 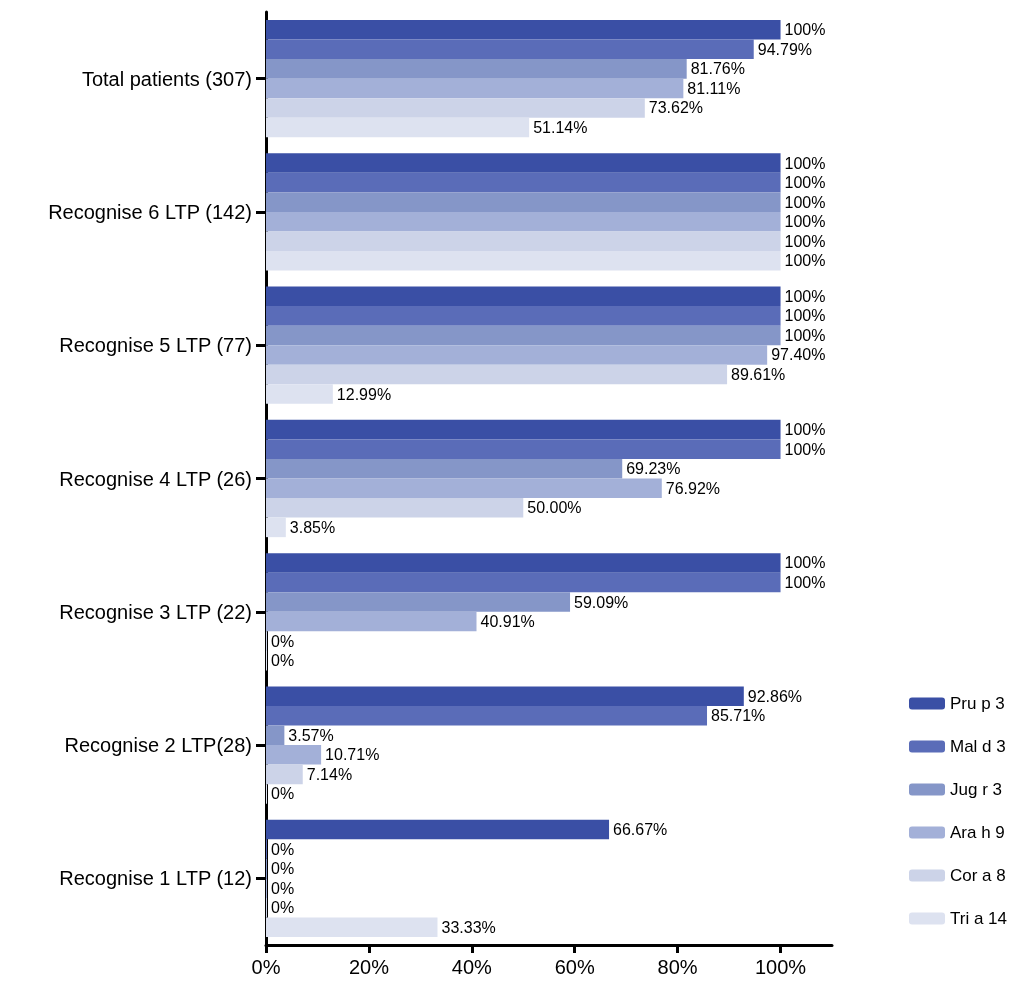 I want to click on y-tick-label: Recognise 5 LTP (77), so click(x=155, y=345).